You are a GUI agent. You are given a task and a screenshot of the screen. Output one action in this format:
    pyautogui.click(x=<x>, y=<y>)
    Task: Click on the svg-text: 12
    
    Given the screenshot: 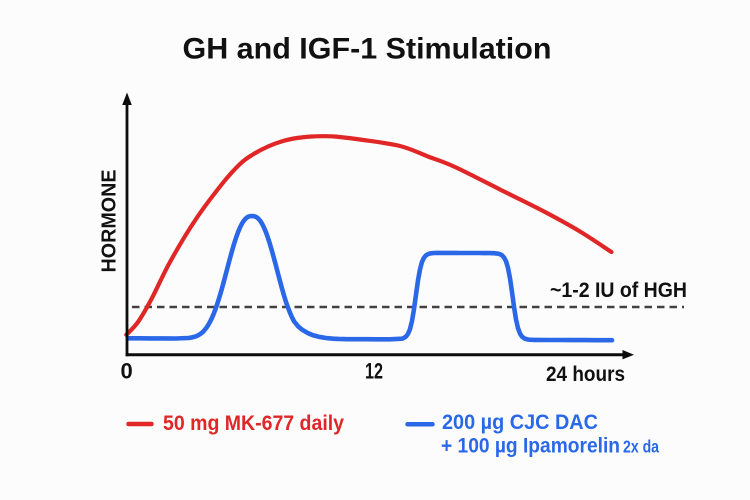 What is the action you would take?
    pyautogui.click(x=374, y=370)
    